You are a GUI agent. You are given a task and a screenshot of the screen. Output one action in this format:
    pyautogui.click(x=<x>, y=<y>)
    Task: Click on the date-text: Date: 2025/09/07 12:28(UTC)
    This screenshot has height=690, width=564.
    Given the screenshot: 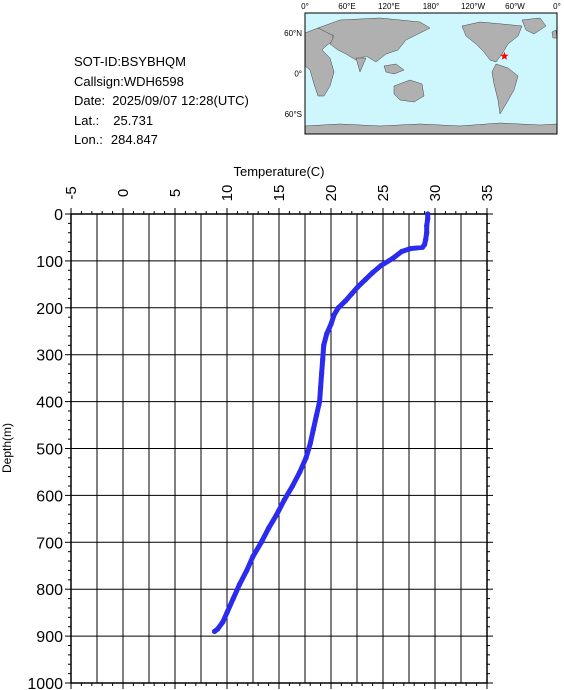 What is the action you would take?
    pyautogui.click(x=161, y=100)
    